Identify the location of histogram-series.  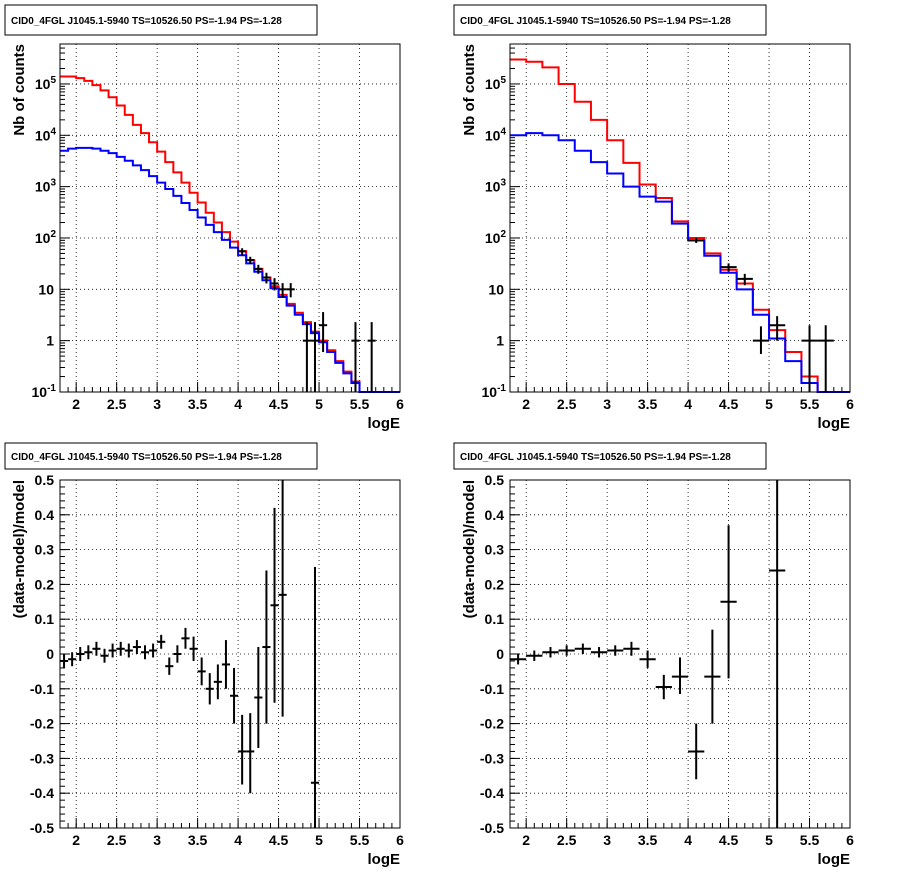
(680, 225).